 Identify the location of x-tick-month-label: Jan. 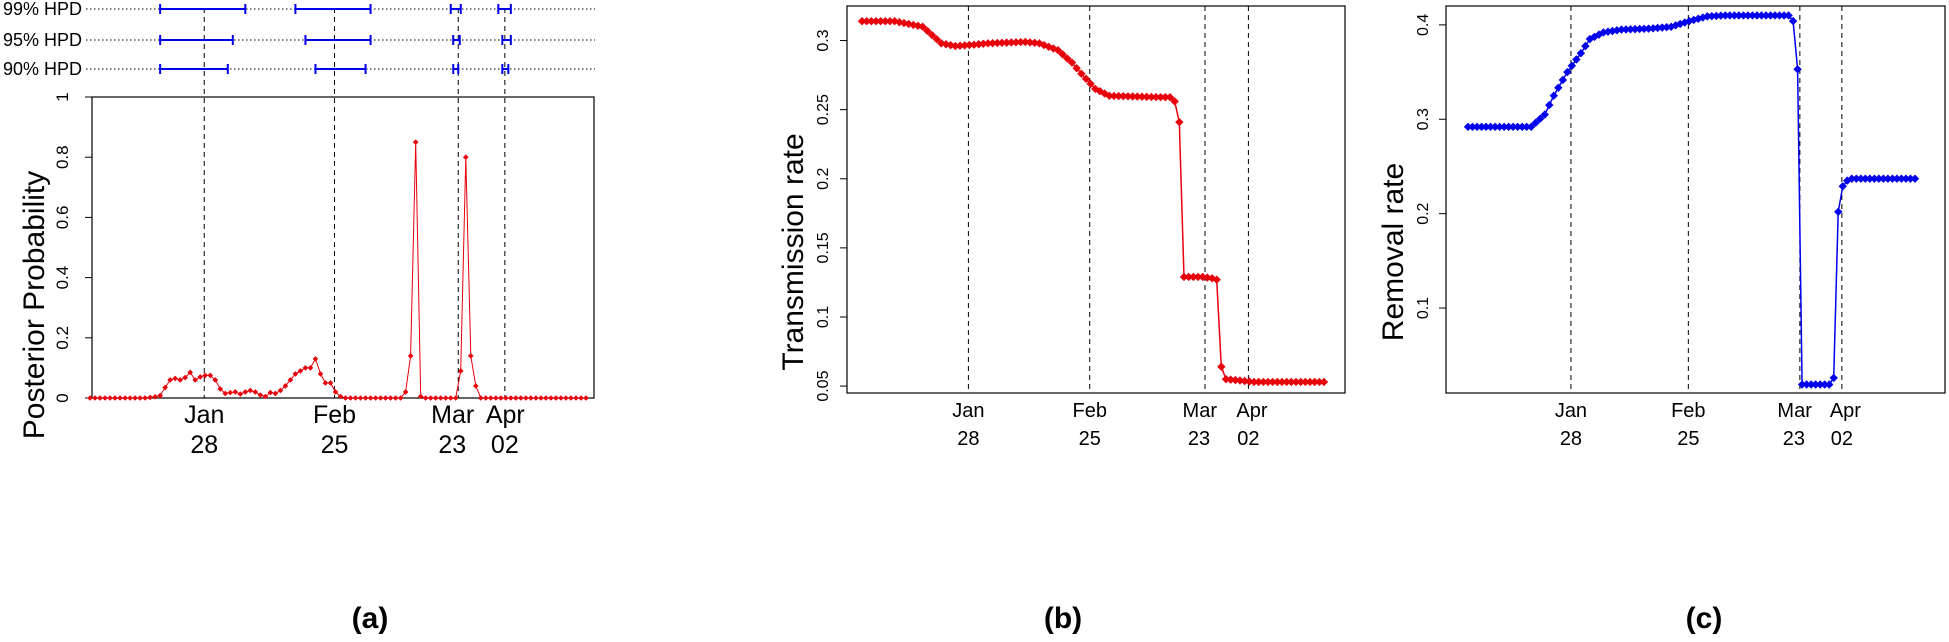
(204, 415).